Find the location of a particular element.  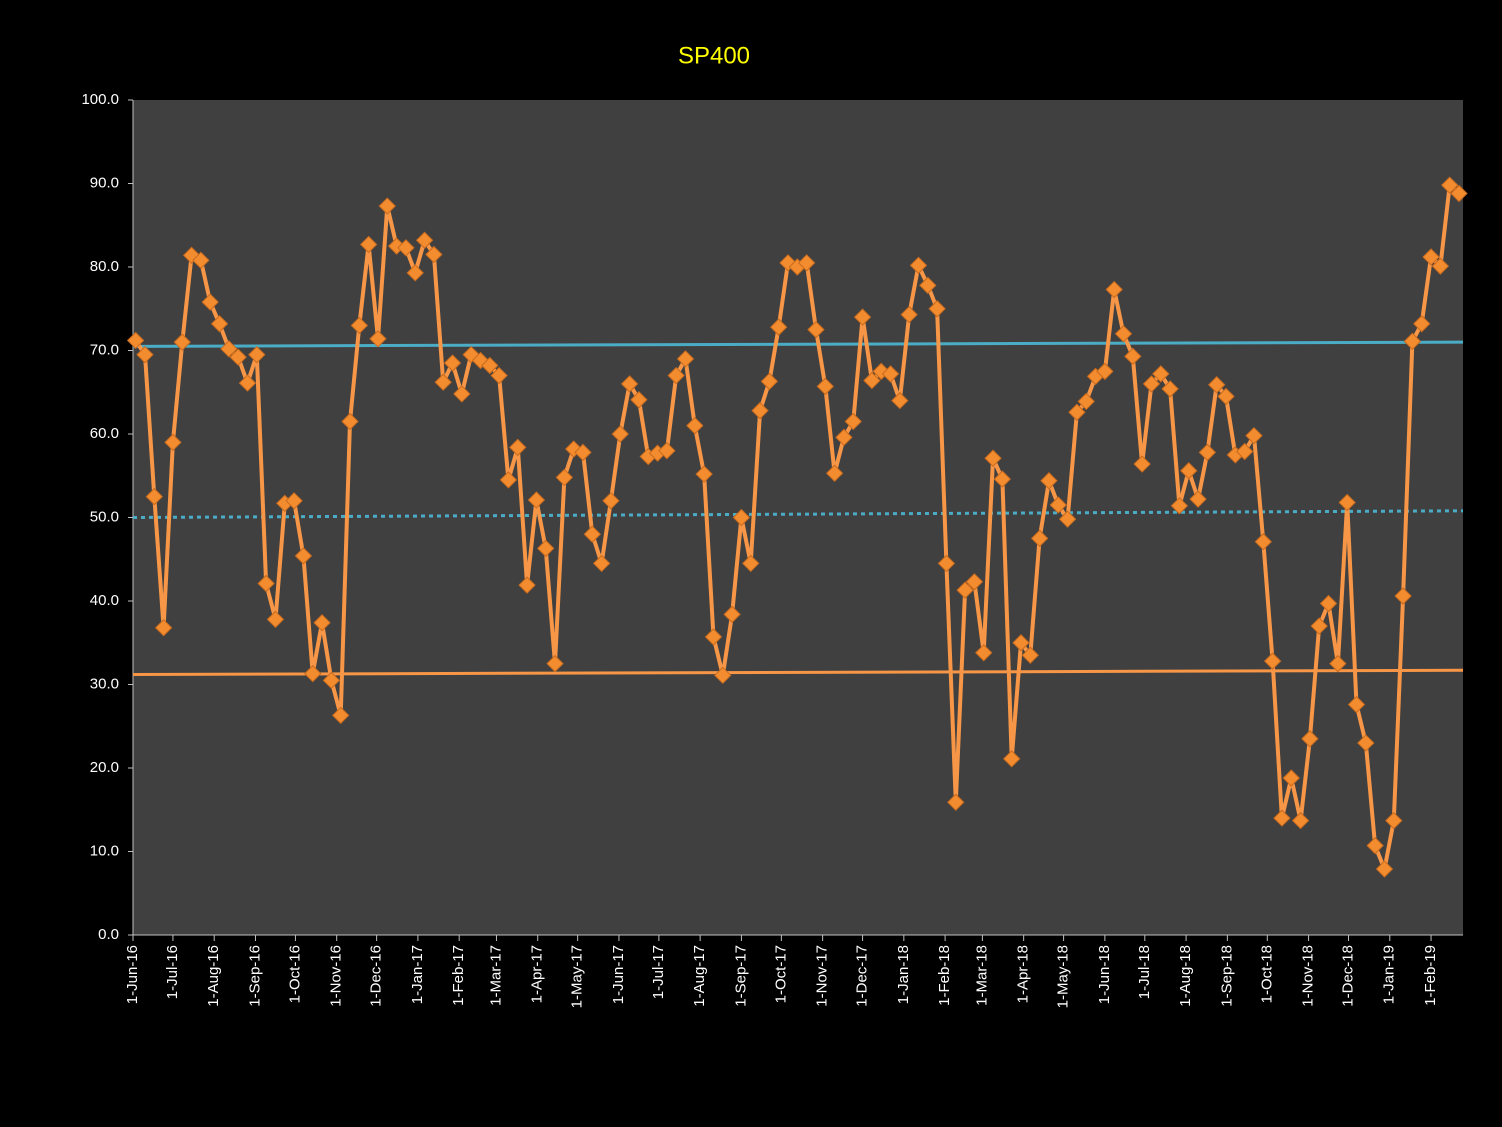

x-tick-label: 1-Aug-16 is located at coordinates (213, 976).